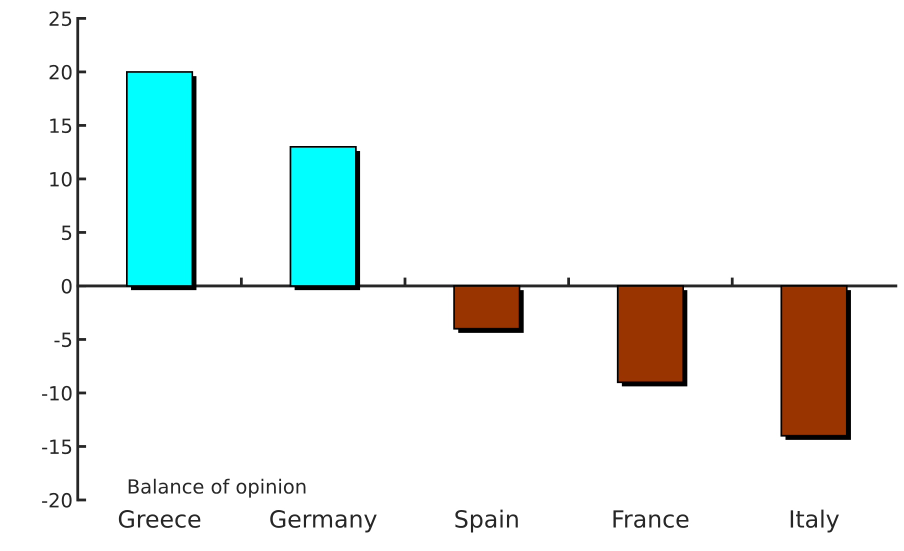  I want to click on x-tick-label: Spain, so click(486, 521).